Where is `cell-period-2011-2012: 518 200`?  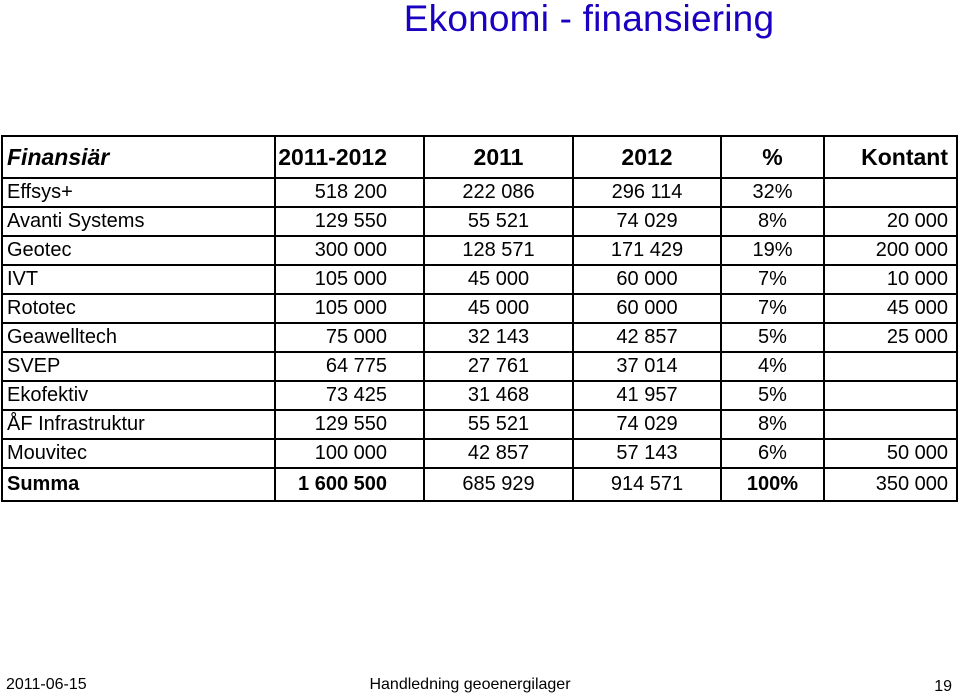 cell-period-2011-2012: 518 200 is located at coordinates (349, 192).